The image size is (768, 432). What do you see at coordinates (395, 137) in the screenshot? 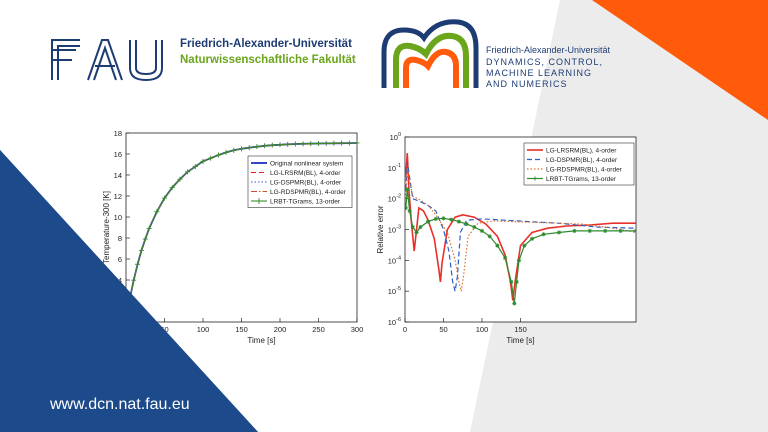
I see `y-tick-label: 10⁰` at bounding box center [395, 137].